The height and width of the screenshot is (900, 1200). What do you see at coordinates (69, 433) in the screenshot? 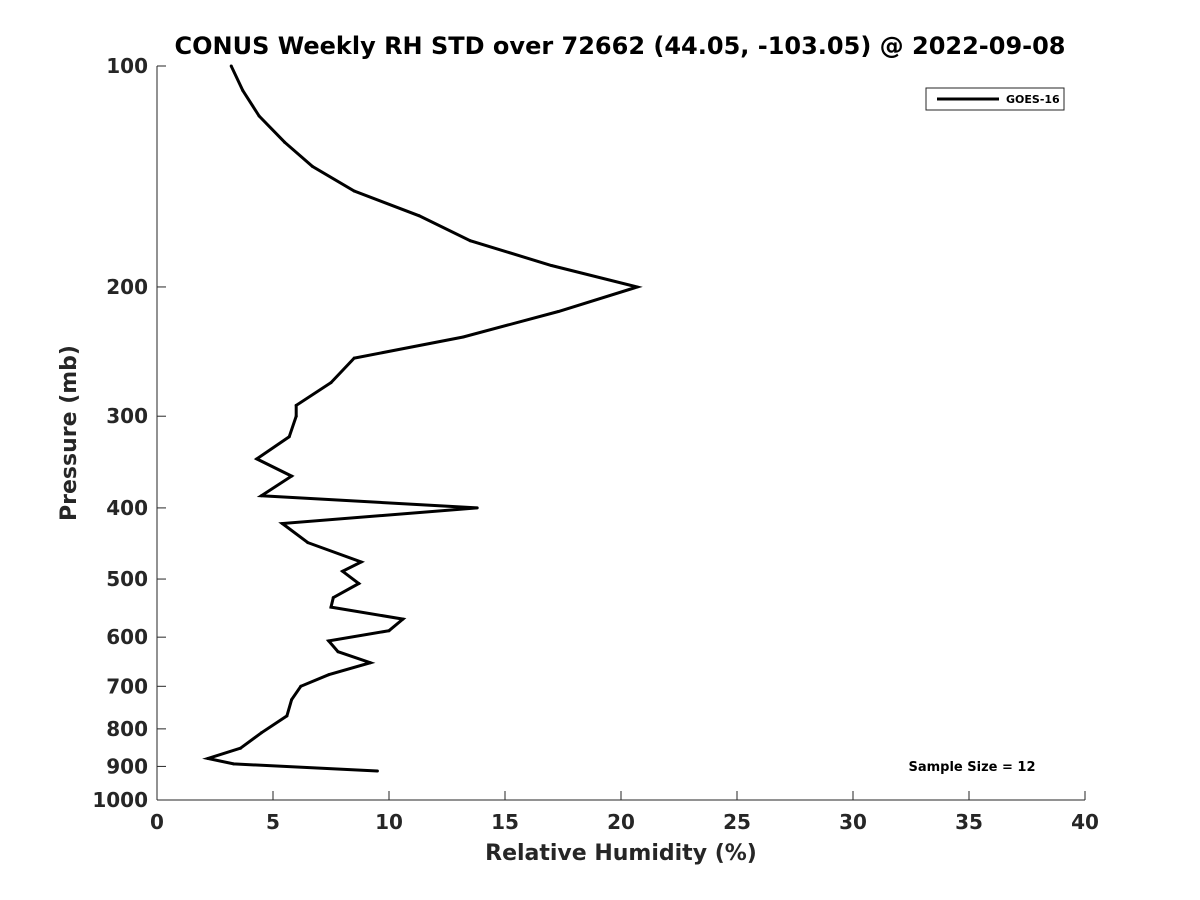
I see `y-axis-label: Pressure (mb)` at bounding box center [69, 433].